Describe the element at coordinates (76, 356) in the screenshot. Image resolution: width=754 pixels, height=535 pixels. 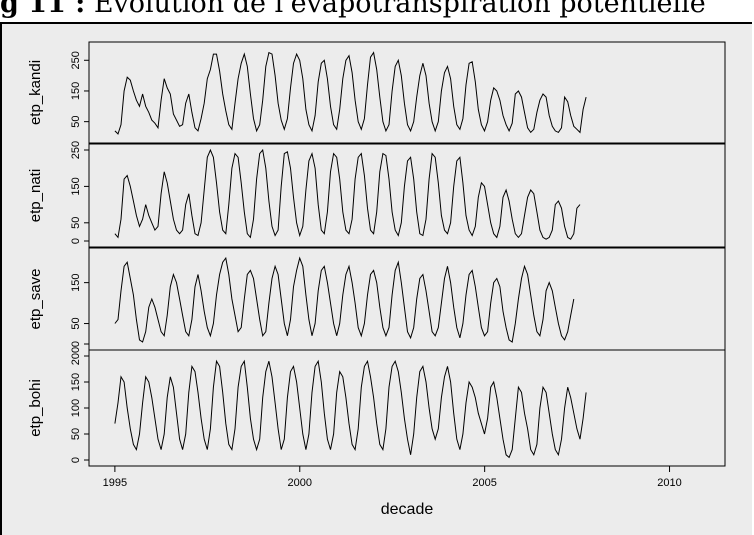
I see `y-tick-label: 200` at that location.